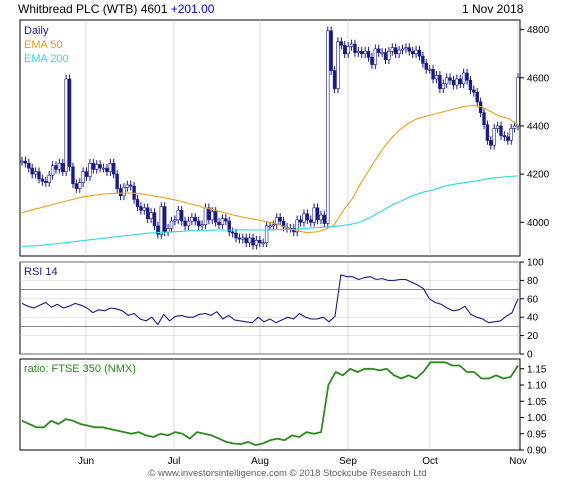 The width and height of the screenshot is (575, 480). I want to click on ticker-title: Whitbread PLC (WTB) 4601, so click(93, 9).